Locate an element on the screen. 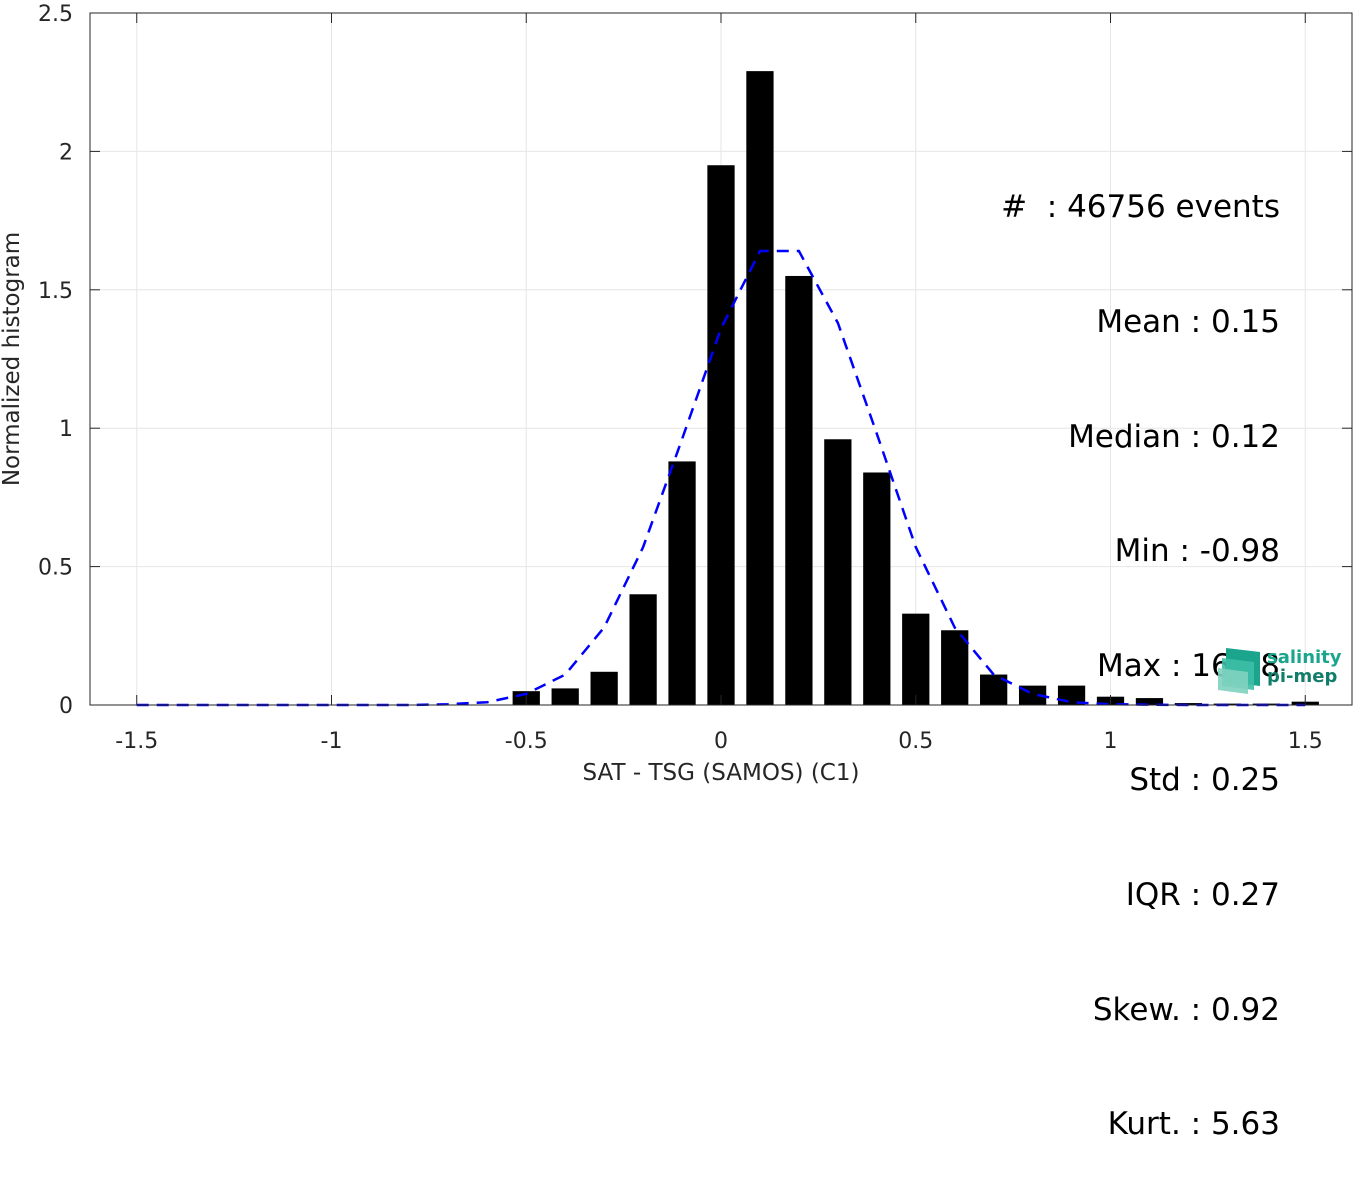 The height and width of the screenshot is (1182, 1367). x-tick-label: 1.5 is located at coordinates (1305, 741).